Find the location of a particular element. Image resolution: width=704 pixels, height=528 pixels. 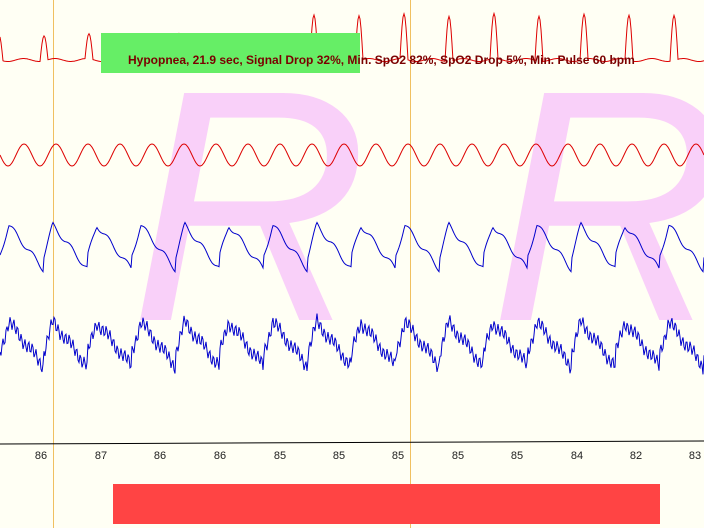

spo2-reading: 83 is located at coordinates (695, 456).